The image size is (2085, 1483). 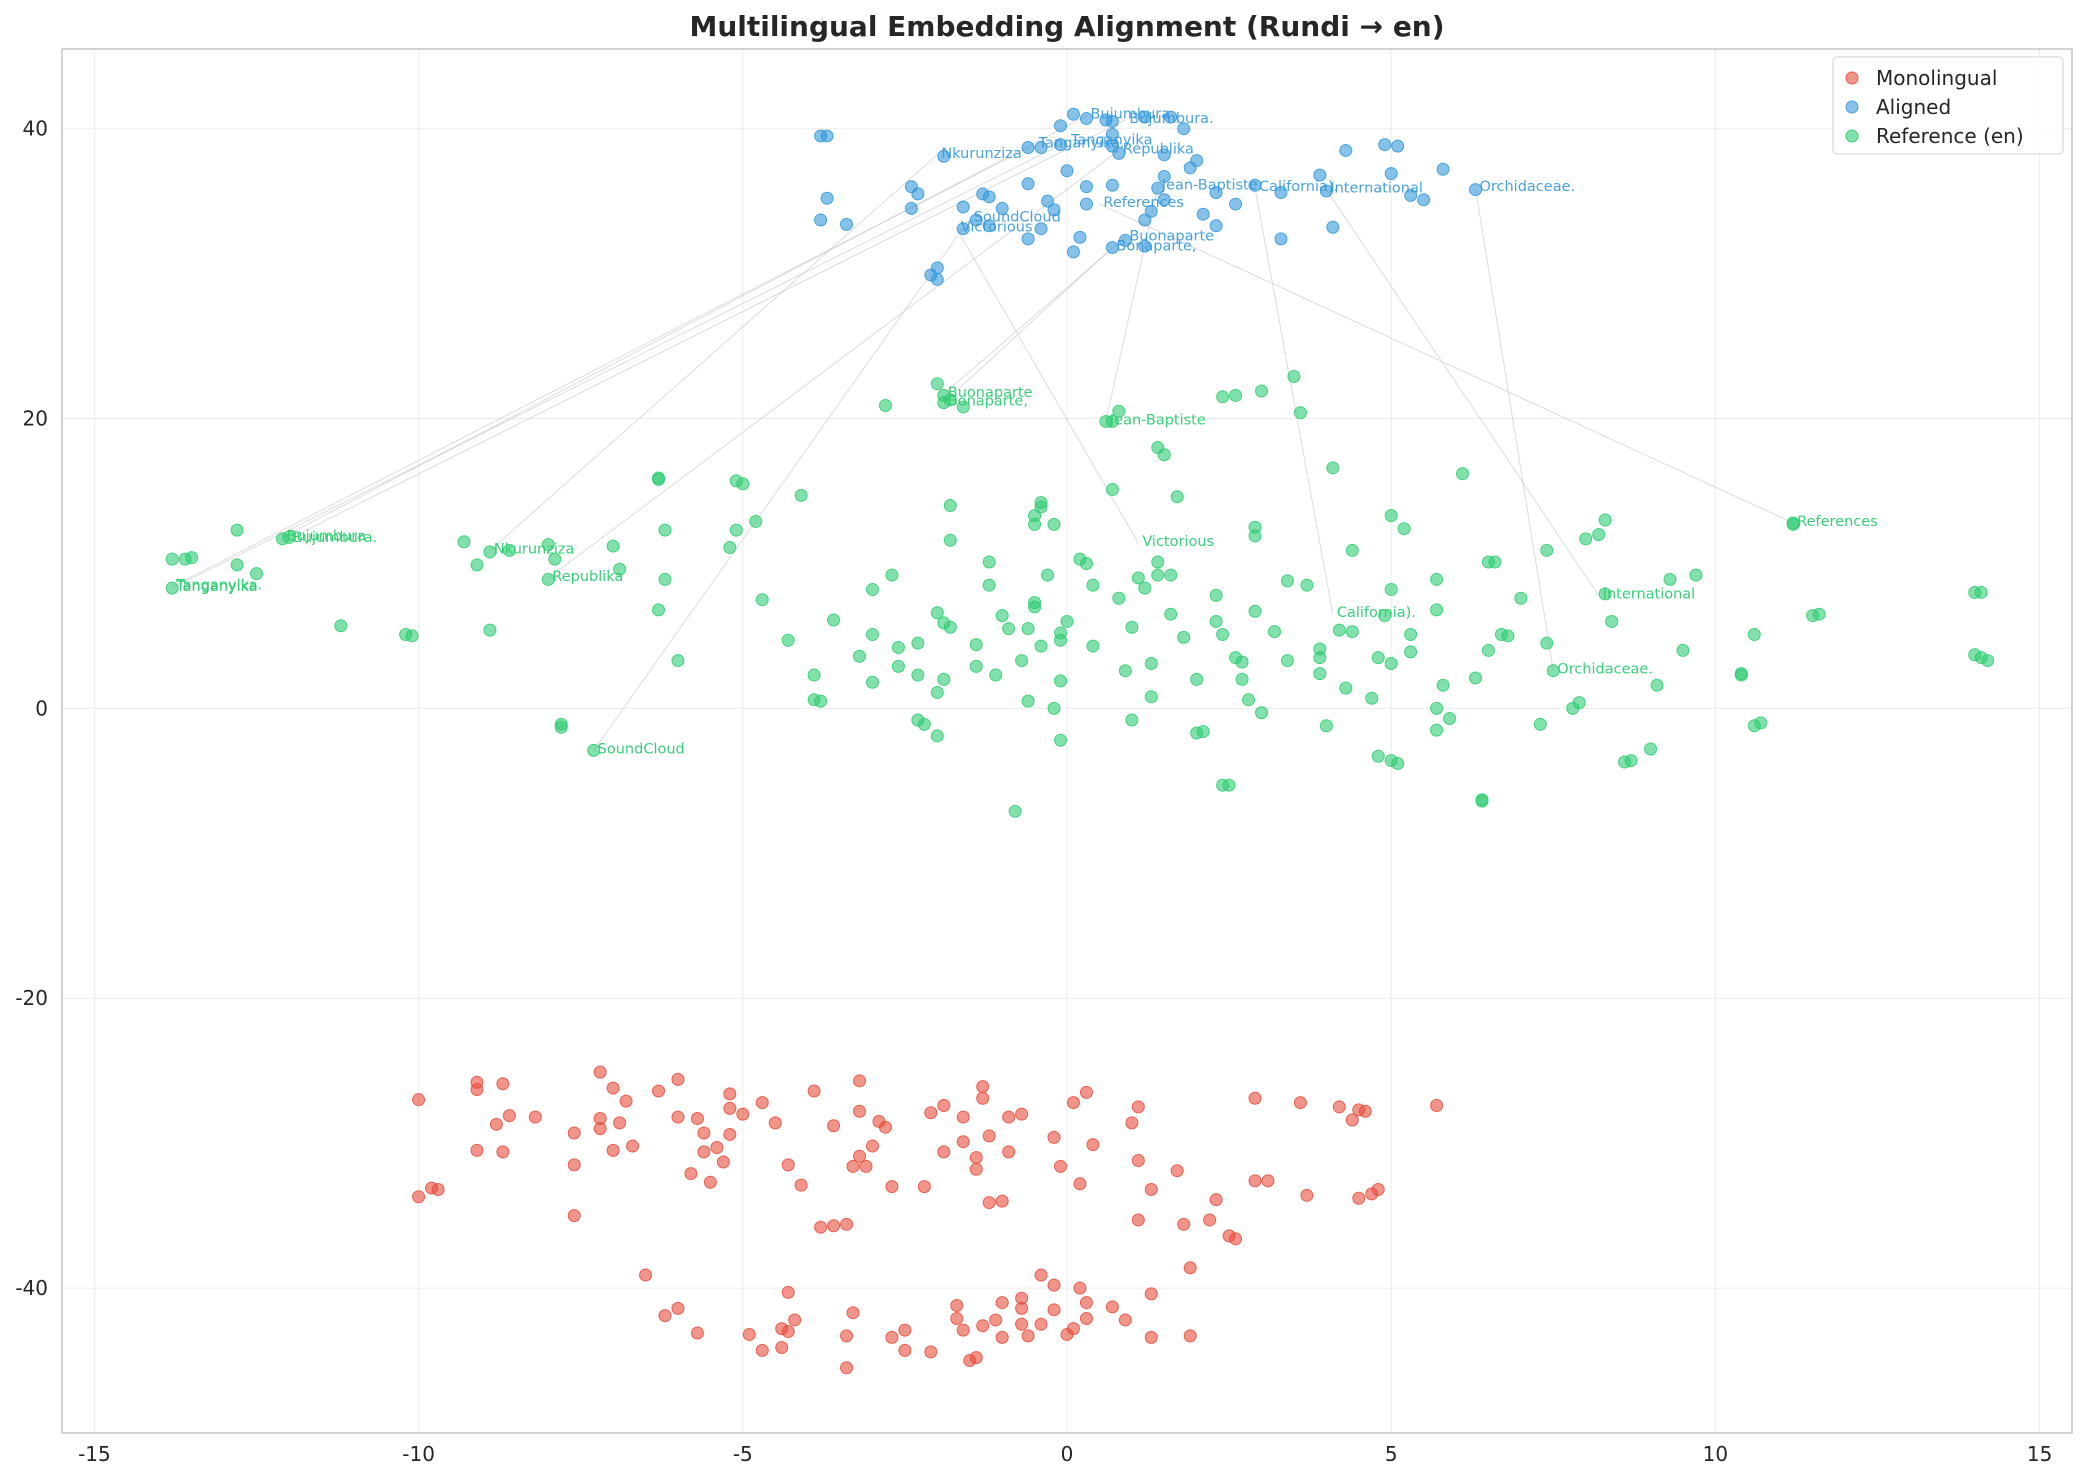 What do you see at coordinates (418, 1454) in the screenshot?
I see `x-tick-label: -10` at bounding box center [418, 1454].